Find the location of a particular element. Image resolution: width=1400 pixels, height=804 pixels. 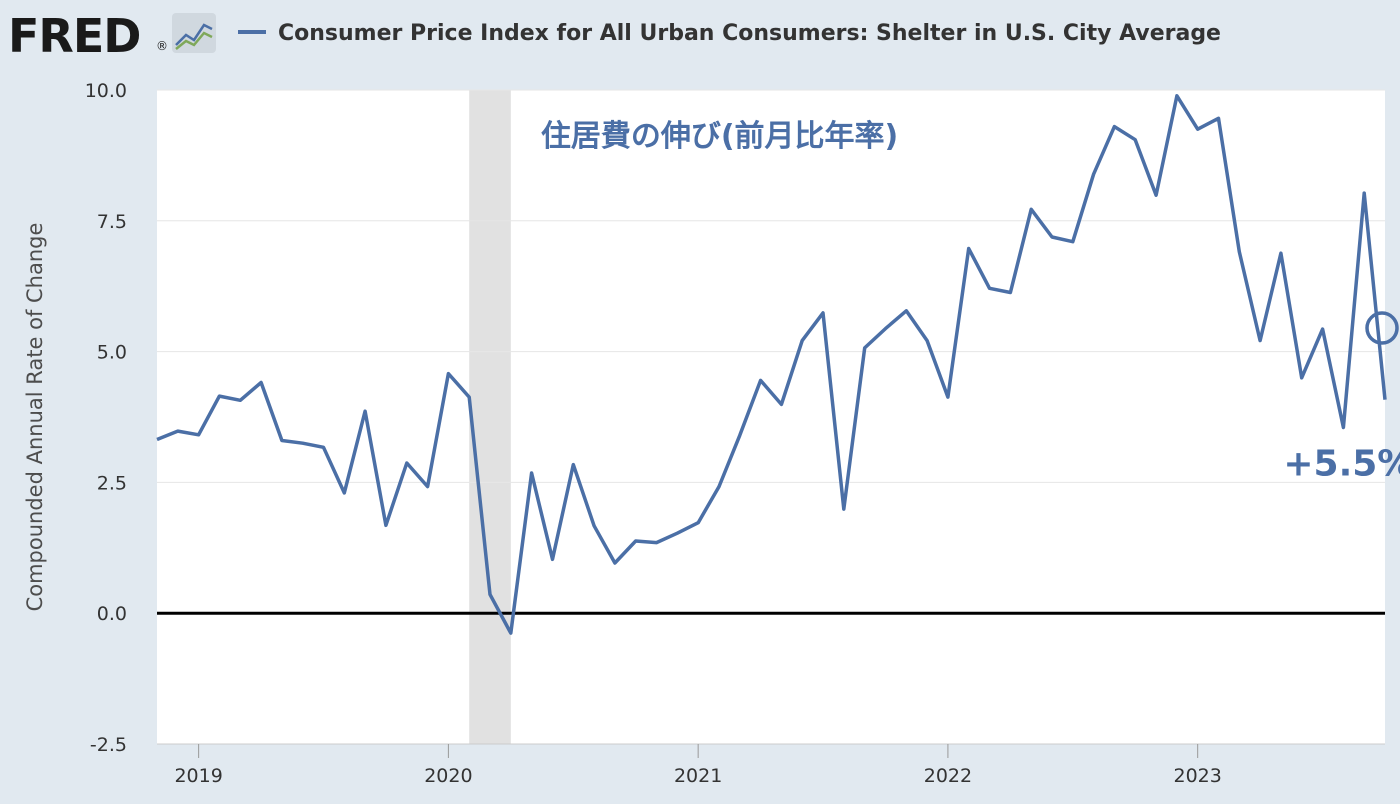

y-axis-title: Compounded Annual Rate of Change is located at coordinates (35, 417).